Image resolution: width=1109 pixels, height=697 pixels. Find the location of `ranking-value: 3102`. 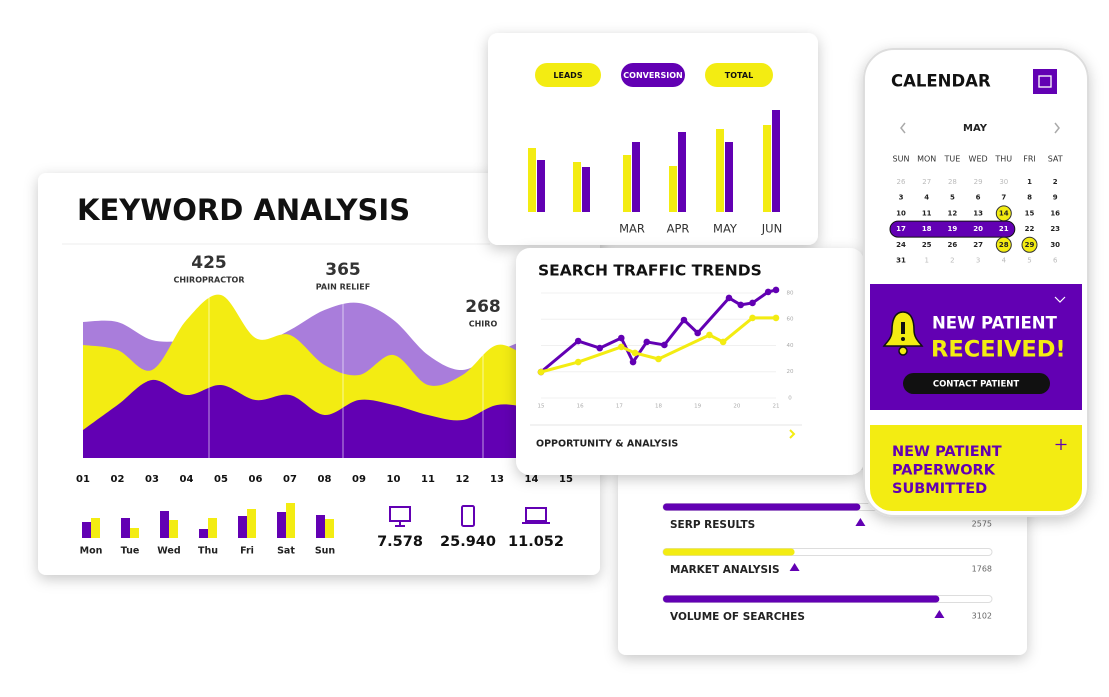

ranking-value: 3102 is located at coordinates (982, 616).